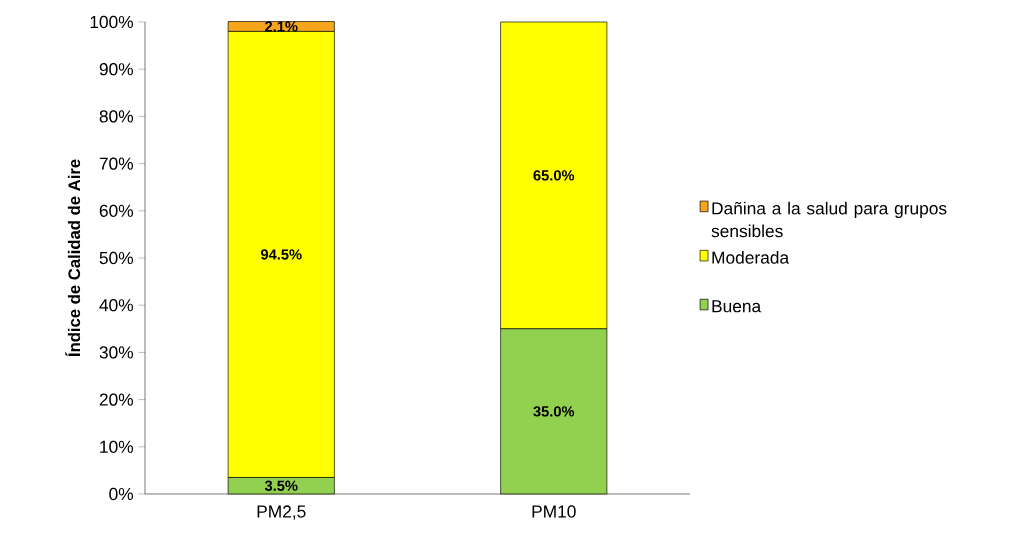 The height and width of the screenshot is (553, 1012). What do you see at coordinates (116, 69) in the screenshot?
I see `y-tick-label: 90%` at bounding box center [116, 69].